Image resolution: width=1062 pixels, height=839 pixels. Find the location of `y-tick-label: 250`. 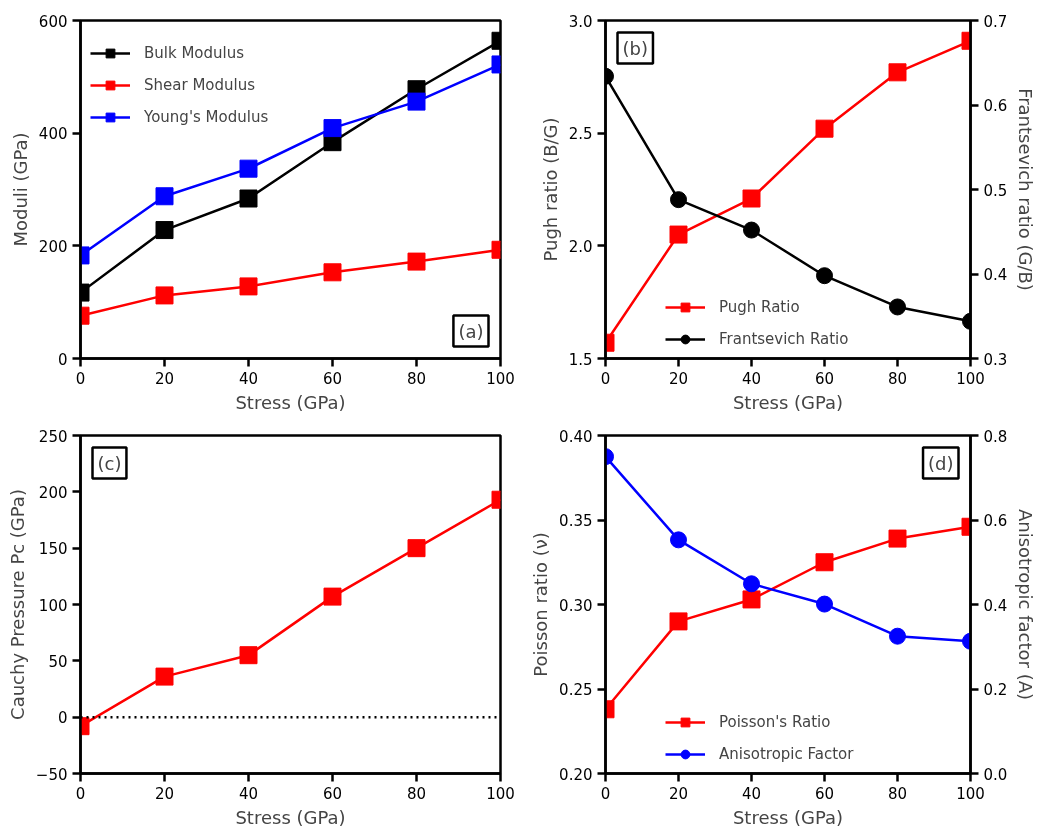

y-tick-label: 250 is located at coordinates (53, 436).